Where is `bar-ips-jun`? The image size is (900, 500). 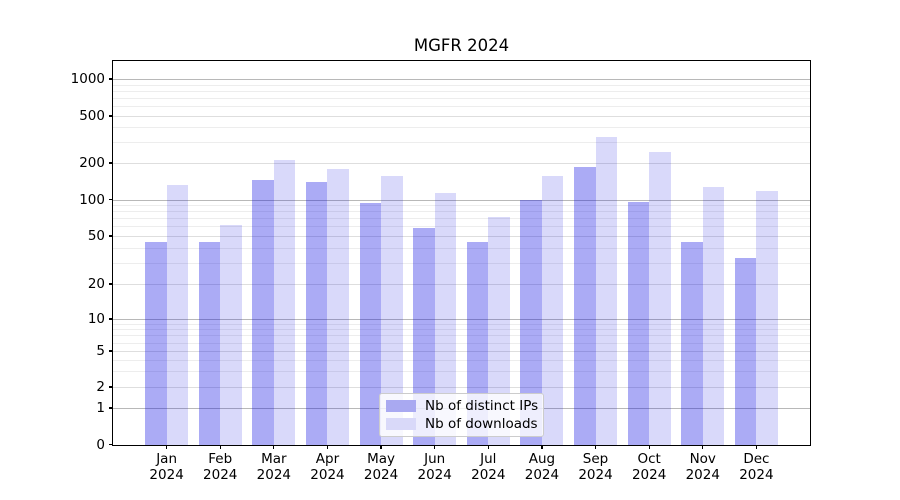 bar-ips-jun is located at coordinates (424, 336).